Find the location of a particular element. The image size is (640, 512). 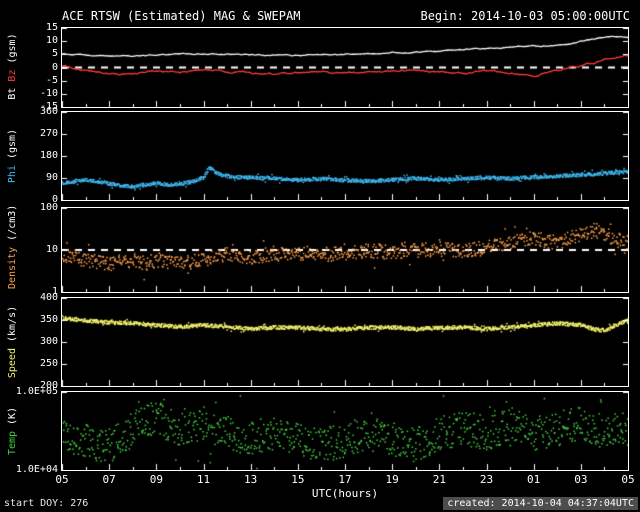

y-tick-label-phi: 270 is located at coordinates (48, 133).